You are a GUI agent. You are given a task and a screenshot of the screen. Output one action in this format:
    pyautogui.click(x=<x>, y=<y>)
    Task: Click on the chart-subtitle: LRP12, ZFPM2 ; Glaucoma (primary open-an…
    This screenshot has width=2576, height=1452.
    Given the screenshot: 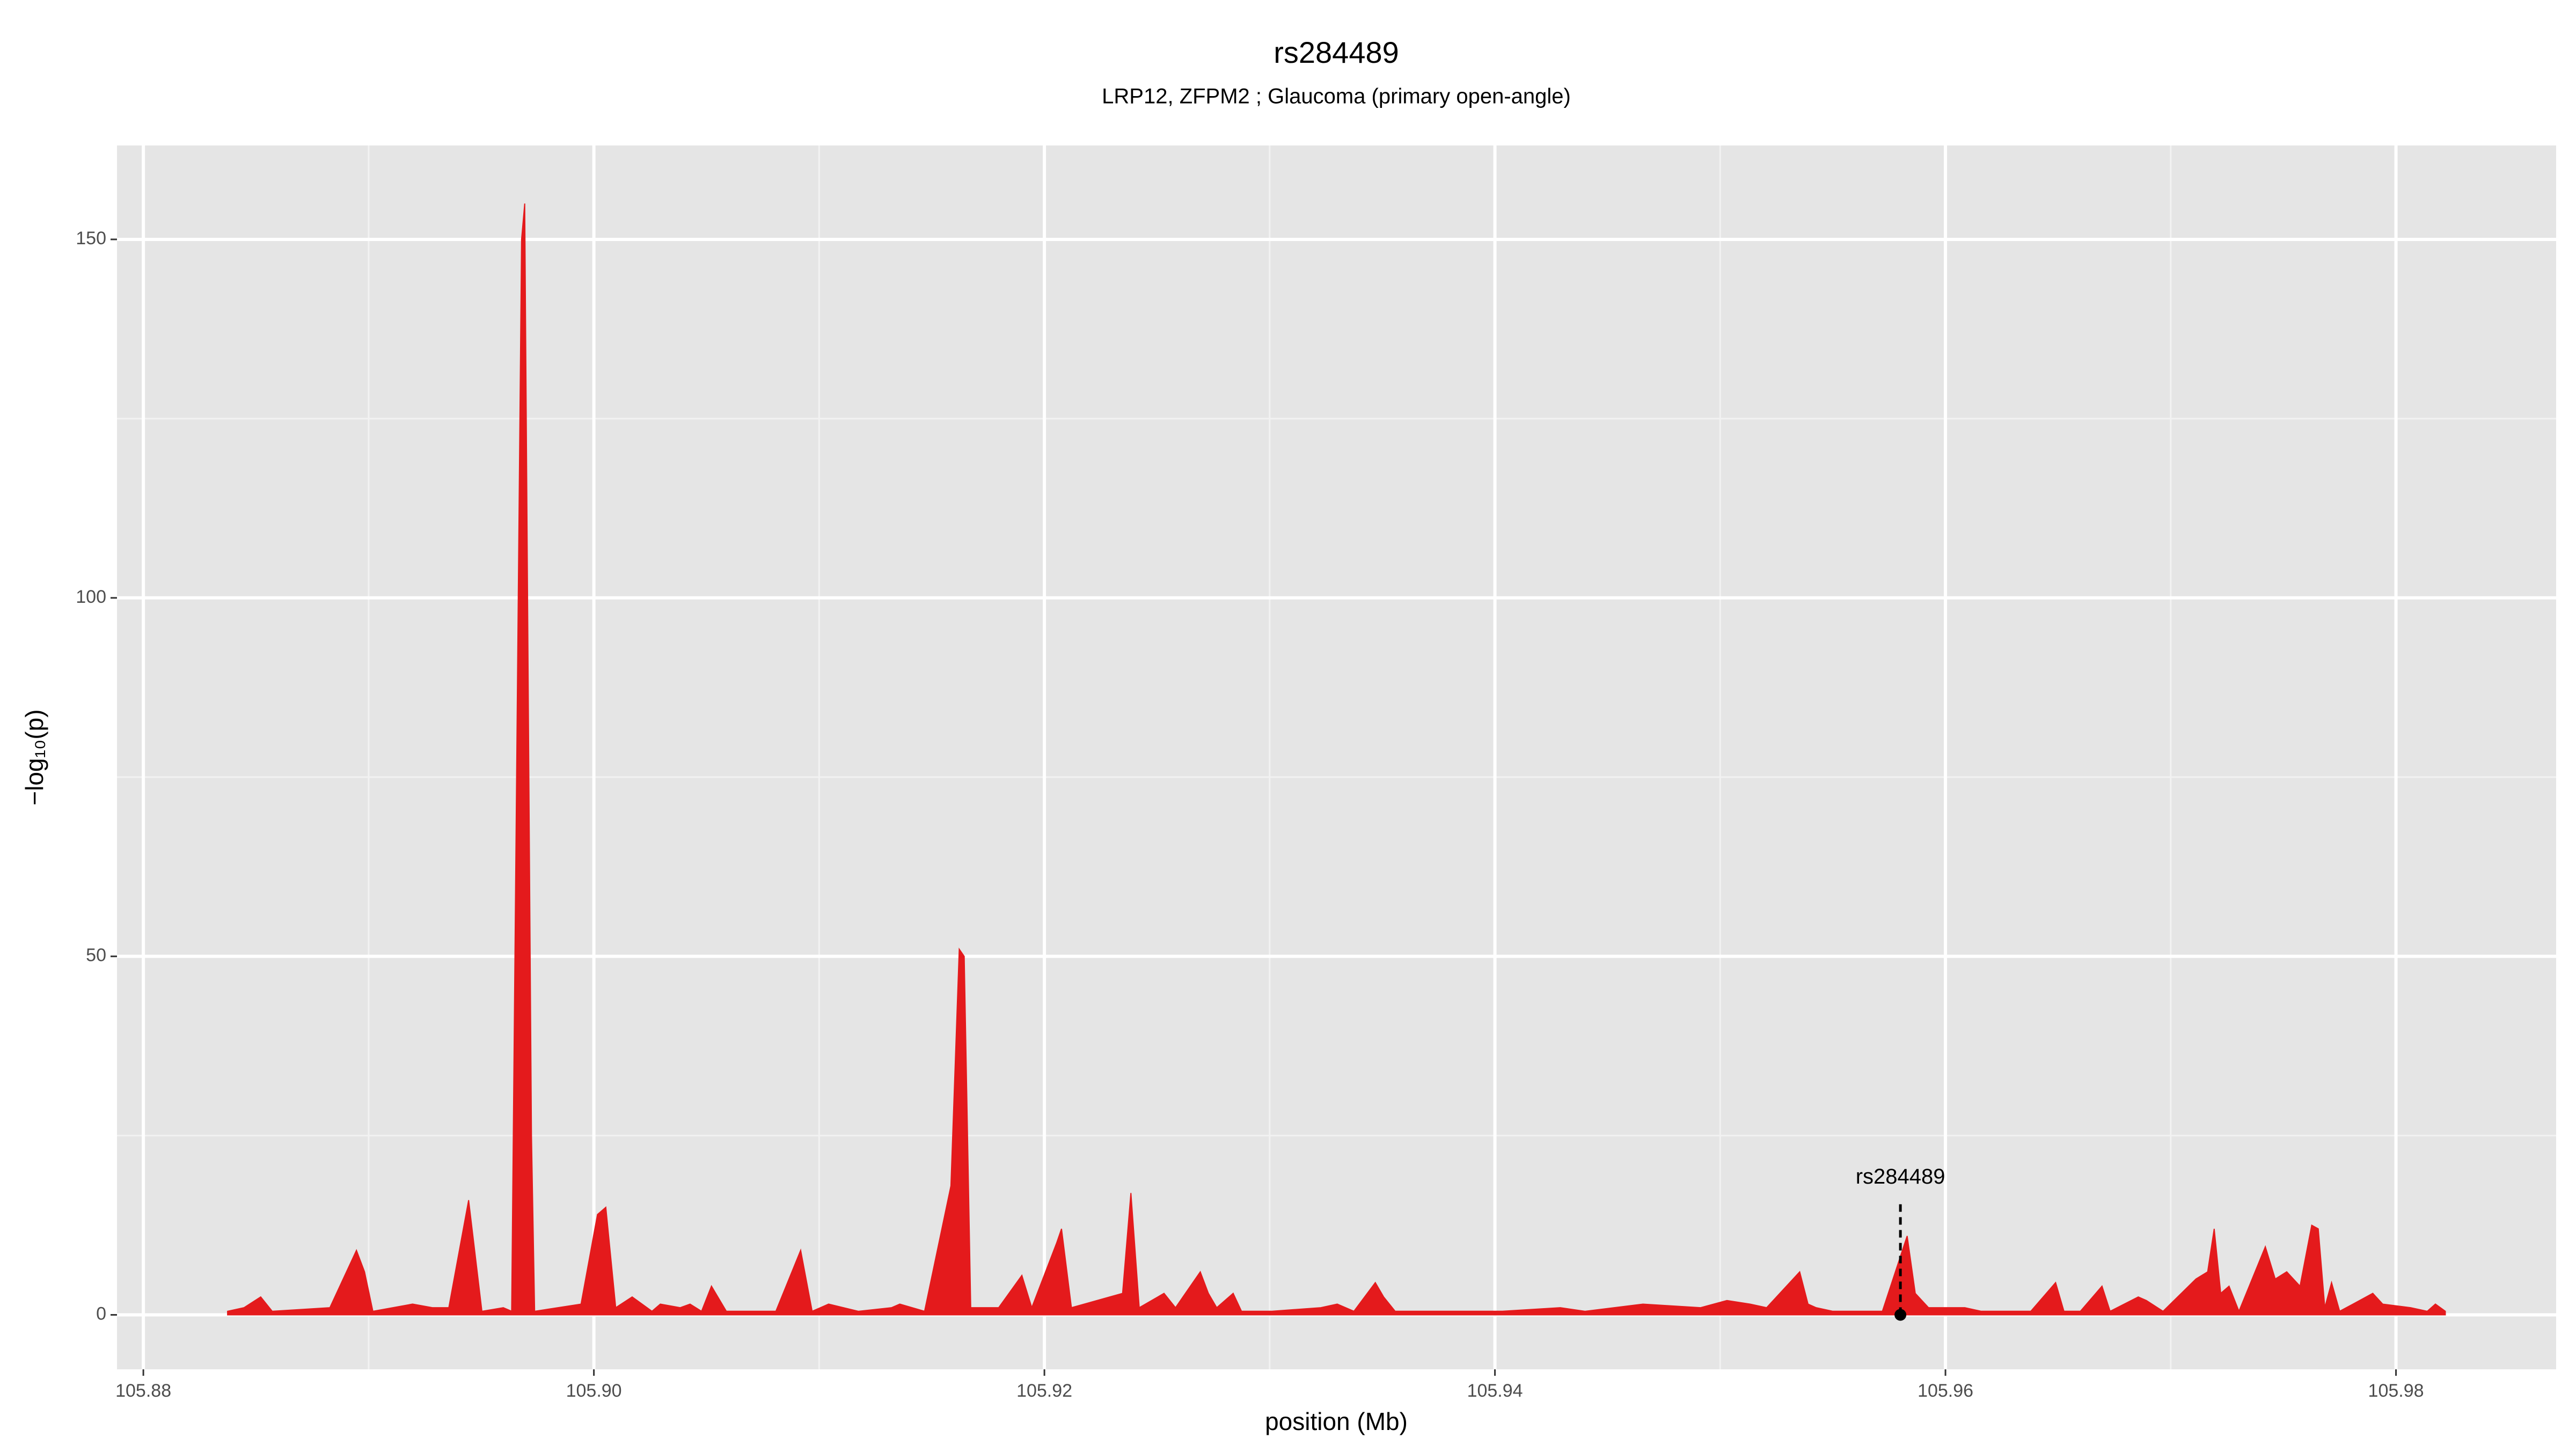 What is the action you would take?
    pyautogui.click(x=1336, y=96)
    